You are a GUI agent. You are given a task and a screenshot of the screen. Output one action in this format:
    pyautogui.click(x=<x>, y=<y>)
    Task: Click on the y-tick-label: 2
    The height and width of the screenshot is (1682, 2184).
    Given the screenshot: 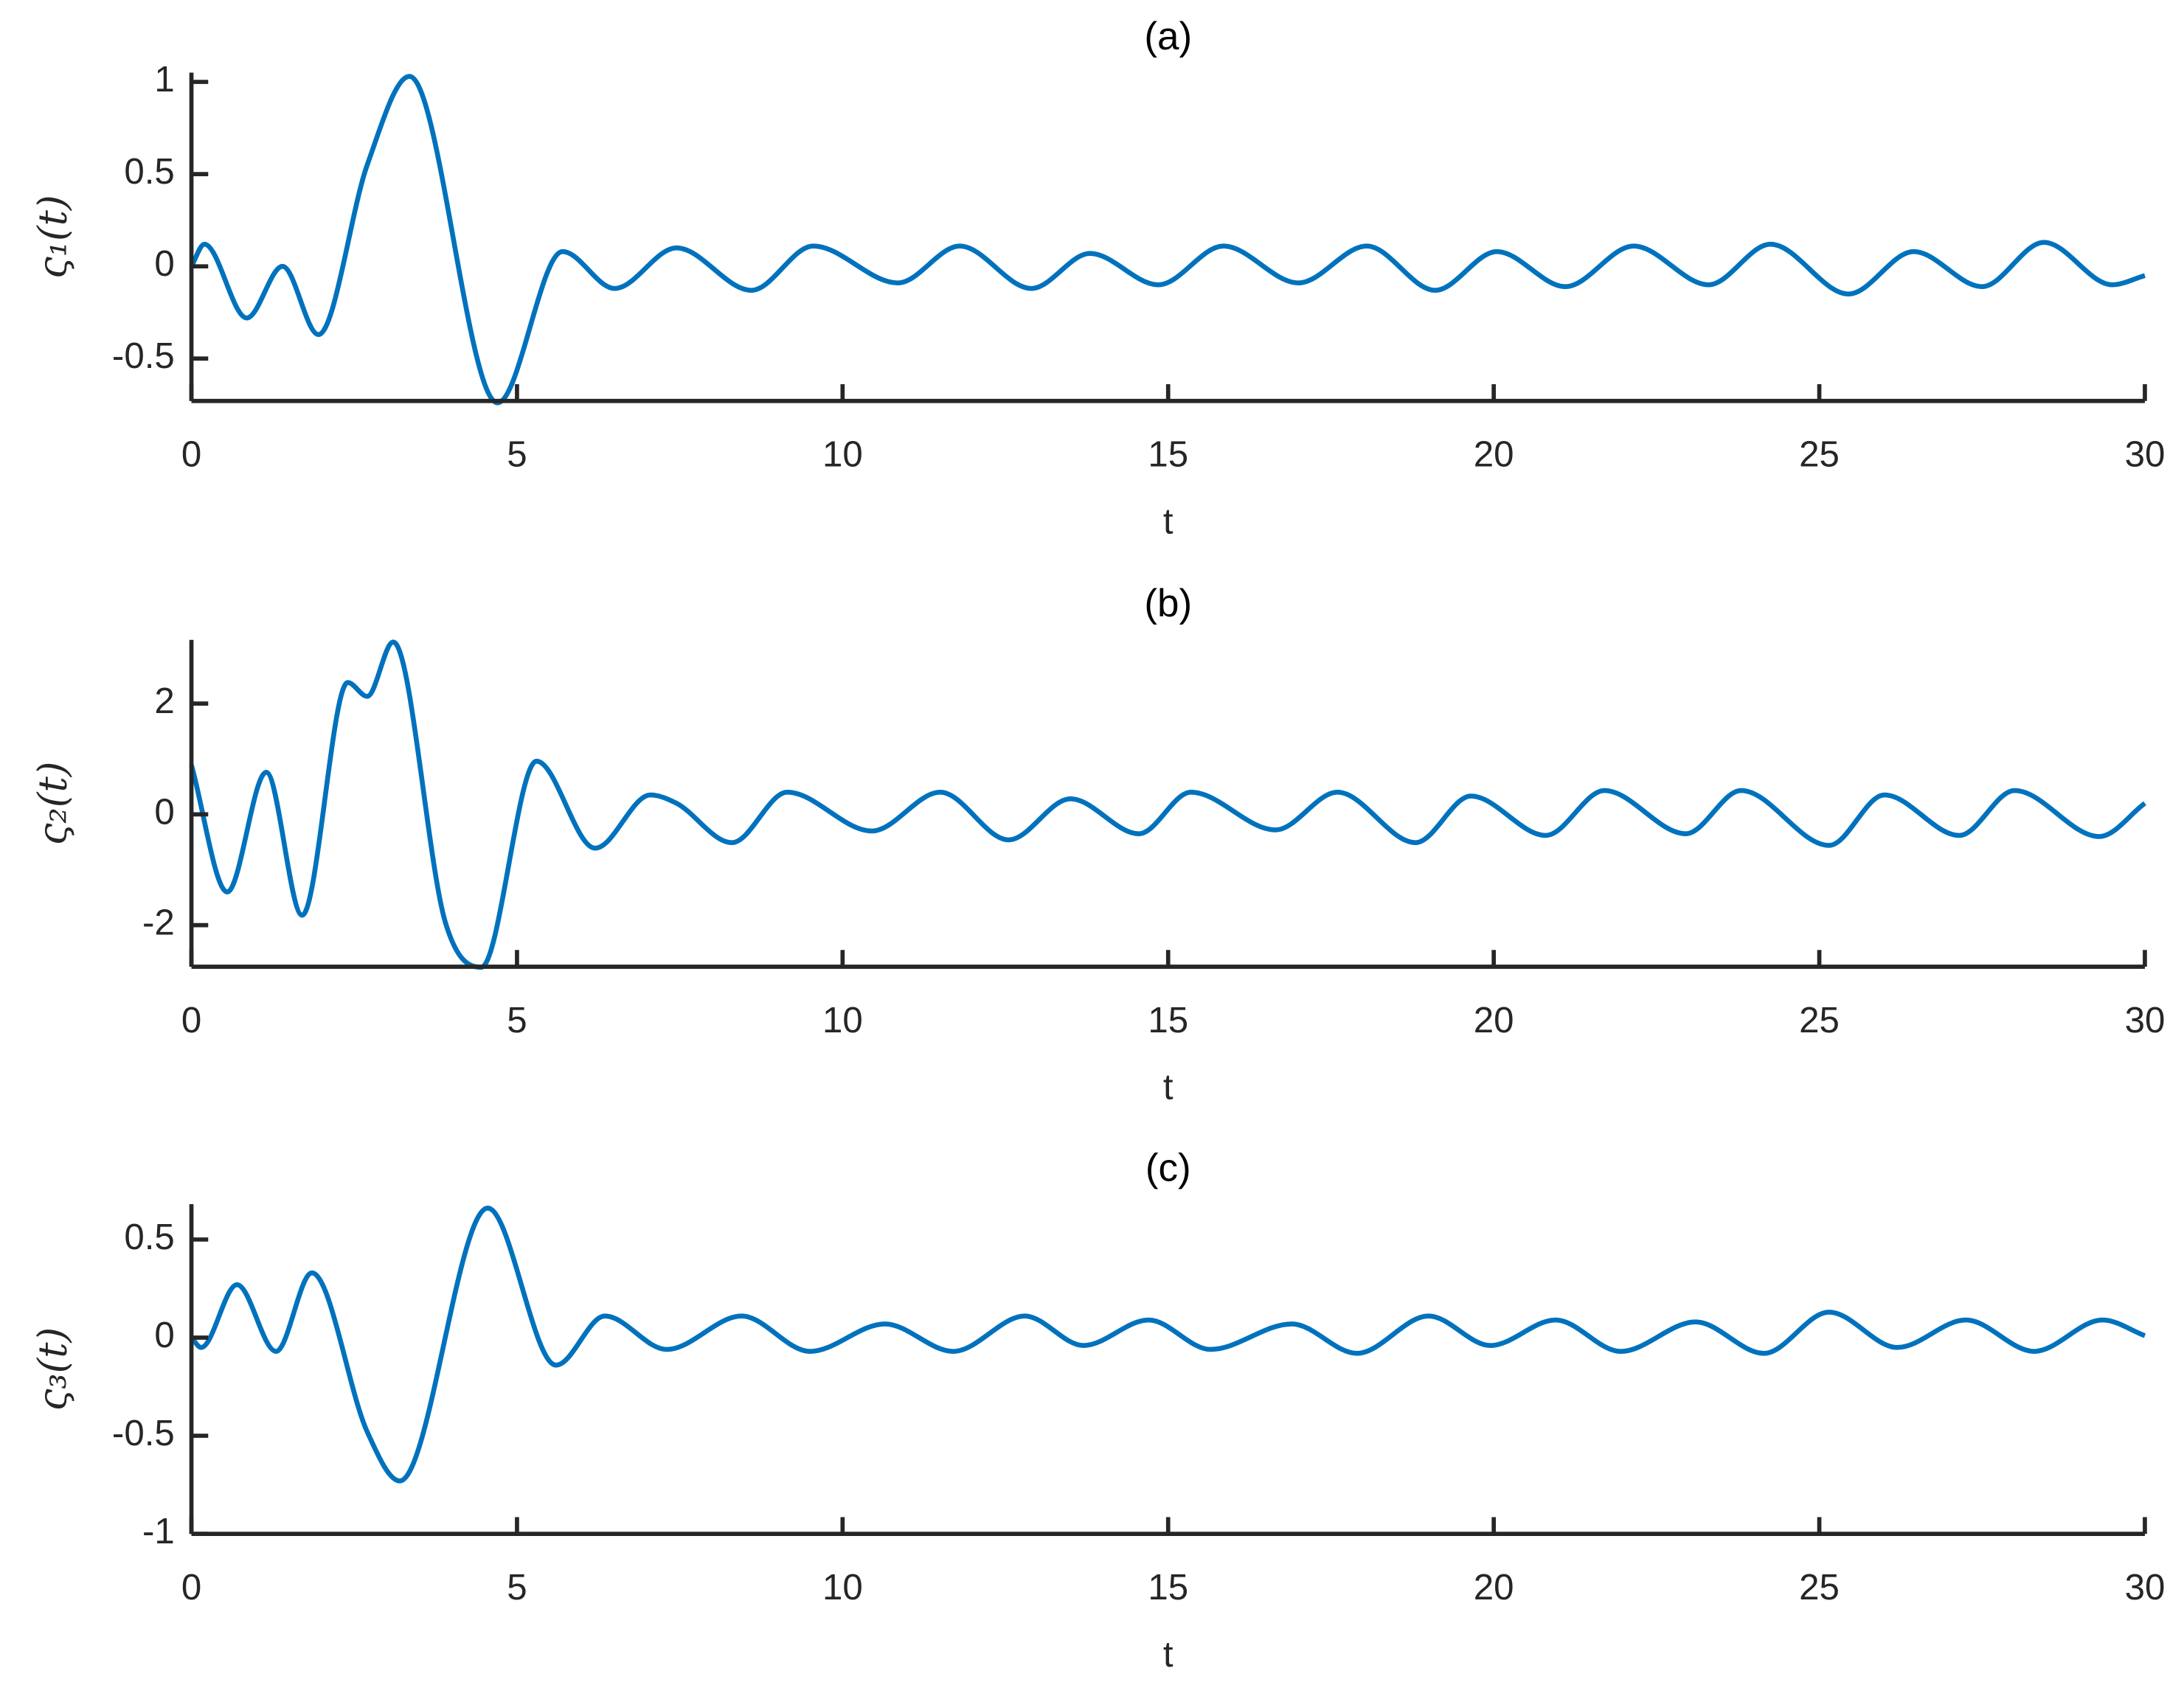 What is the action you would take?
    pyautogui.click(x=164, y=701)
    